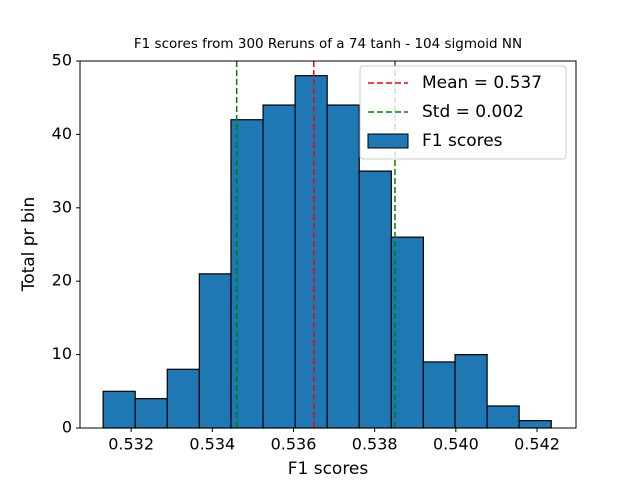 This screenshot has height=480, width=640. Describe the element at coordinates (67, 427) in the screenshot. I see `y-tick-label: 0` at that location.